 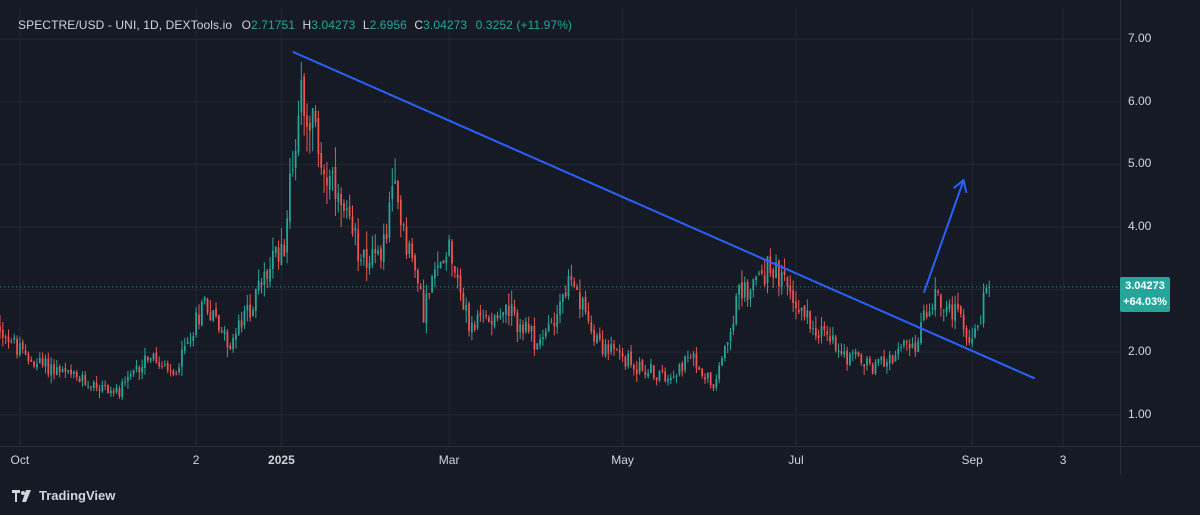 I want to click on close-value: 3.04273, so click(x=445, y=25).